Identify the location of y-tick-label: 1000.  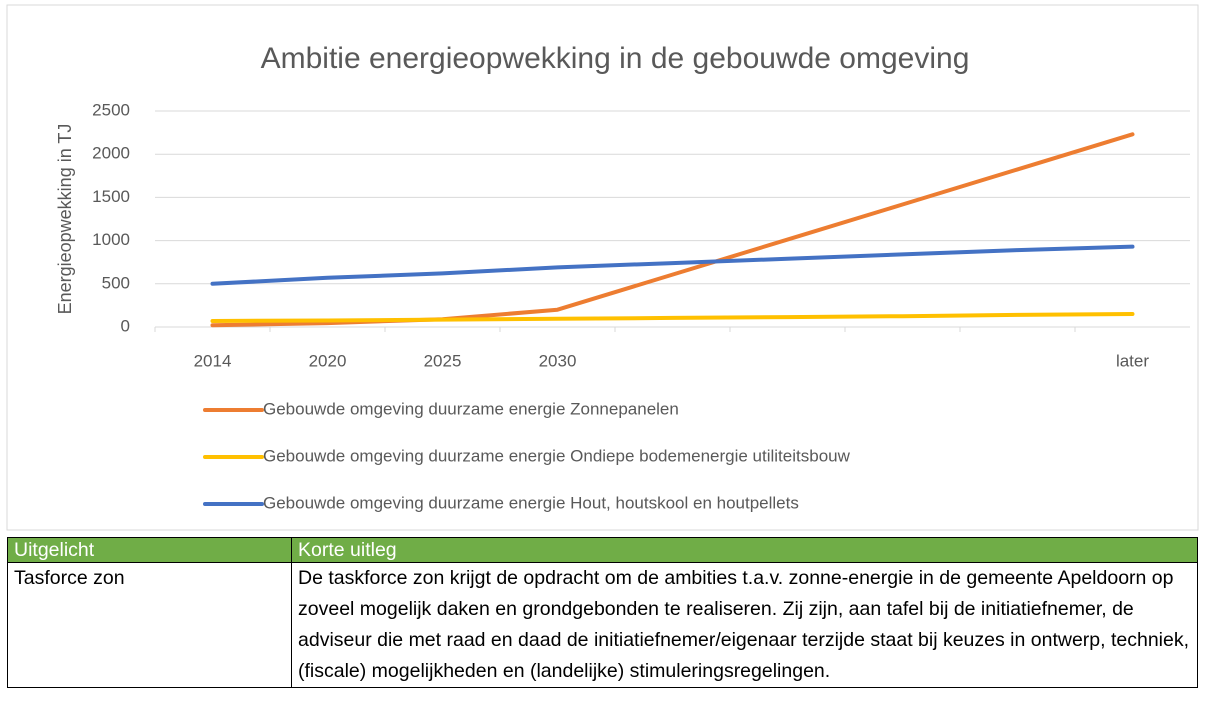
(111, 239).